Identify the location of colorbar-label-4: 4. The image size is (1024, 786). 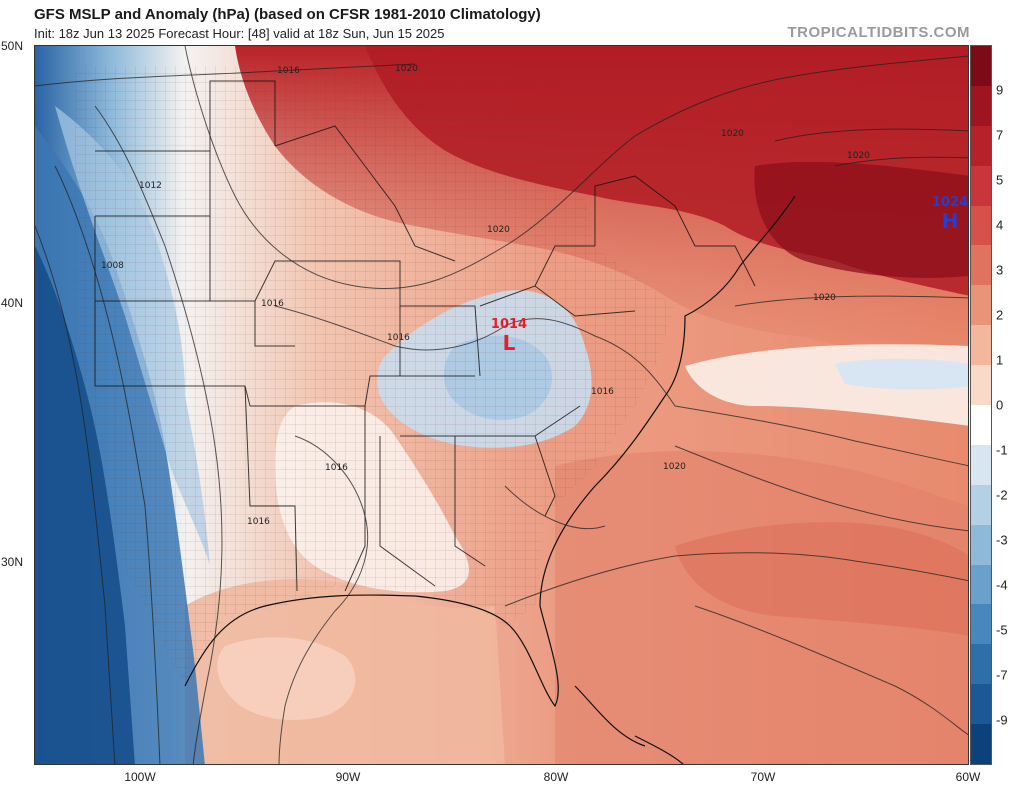
(1000, 225).